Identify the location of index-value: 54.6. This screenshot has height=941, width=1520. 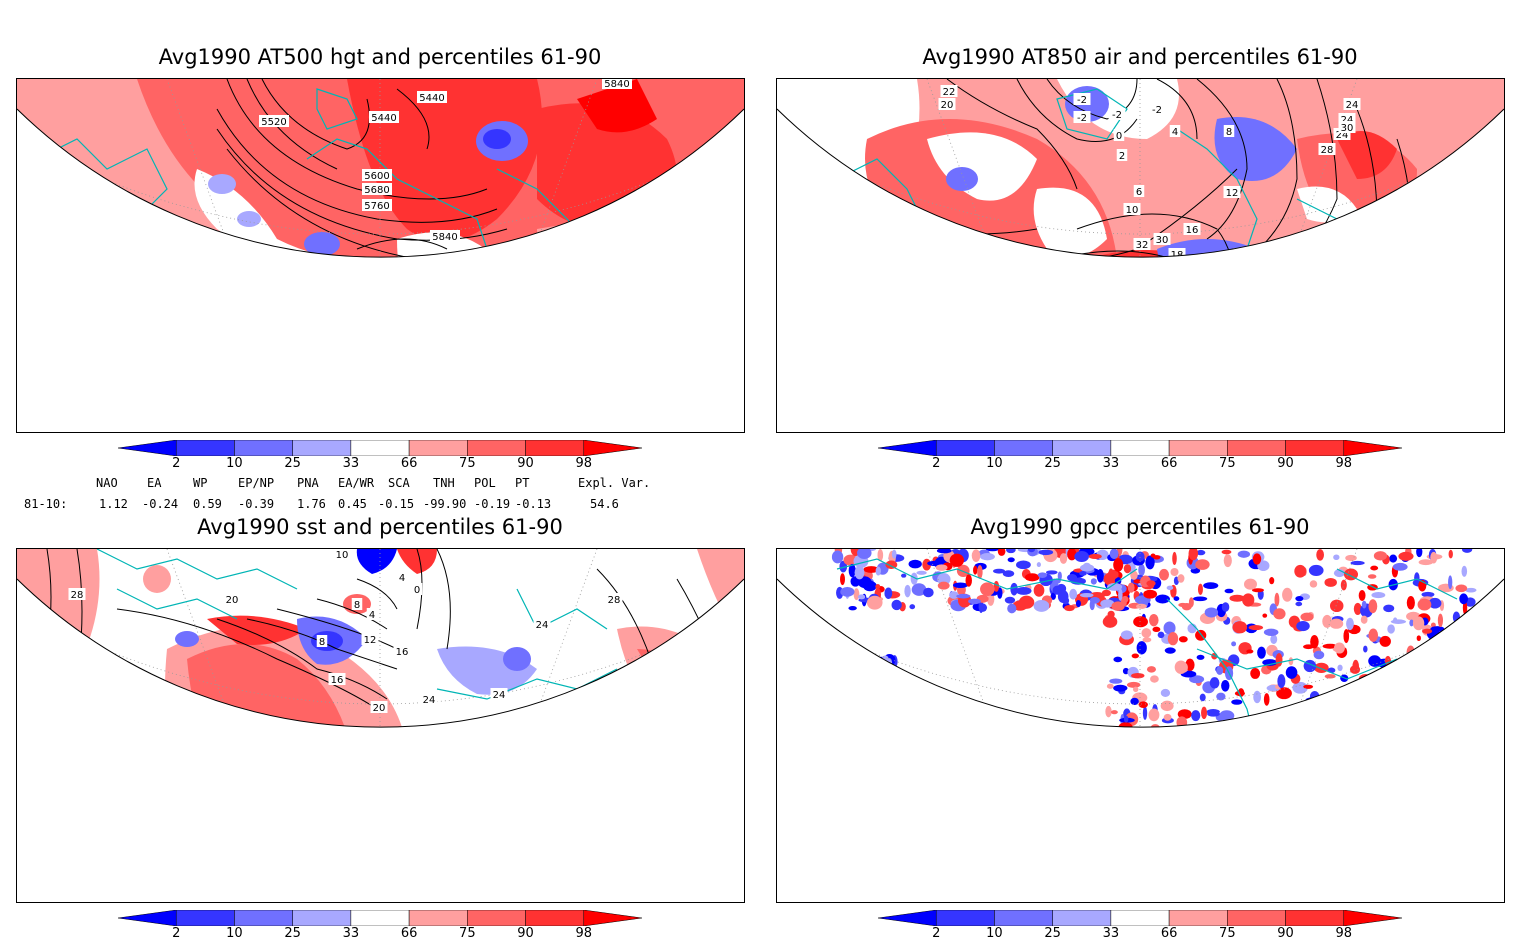
(604, 504).